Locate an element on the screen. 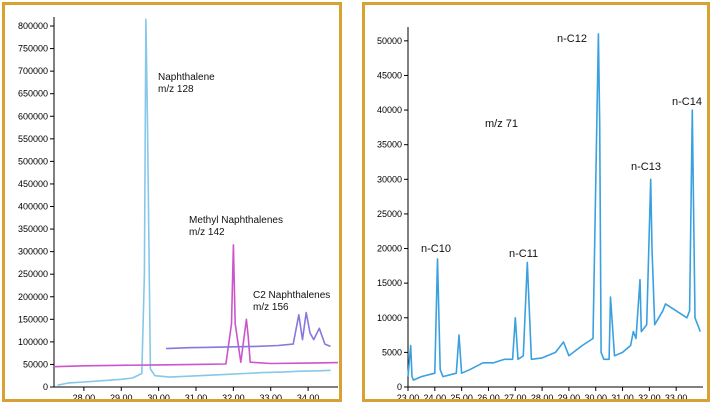  y-tick-label: 700000 is located at coordinates (33, 71).